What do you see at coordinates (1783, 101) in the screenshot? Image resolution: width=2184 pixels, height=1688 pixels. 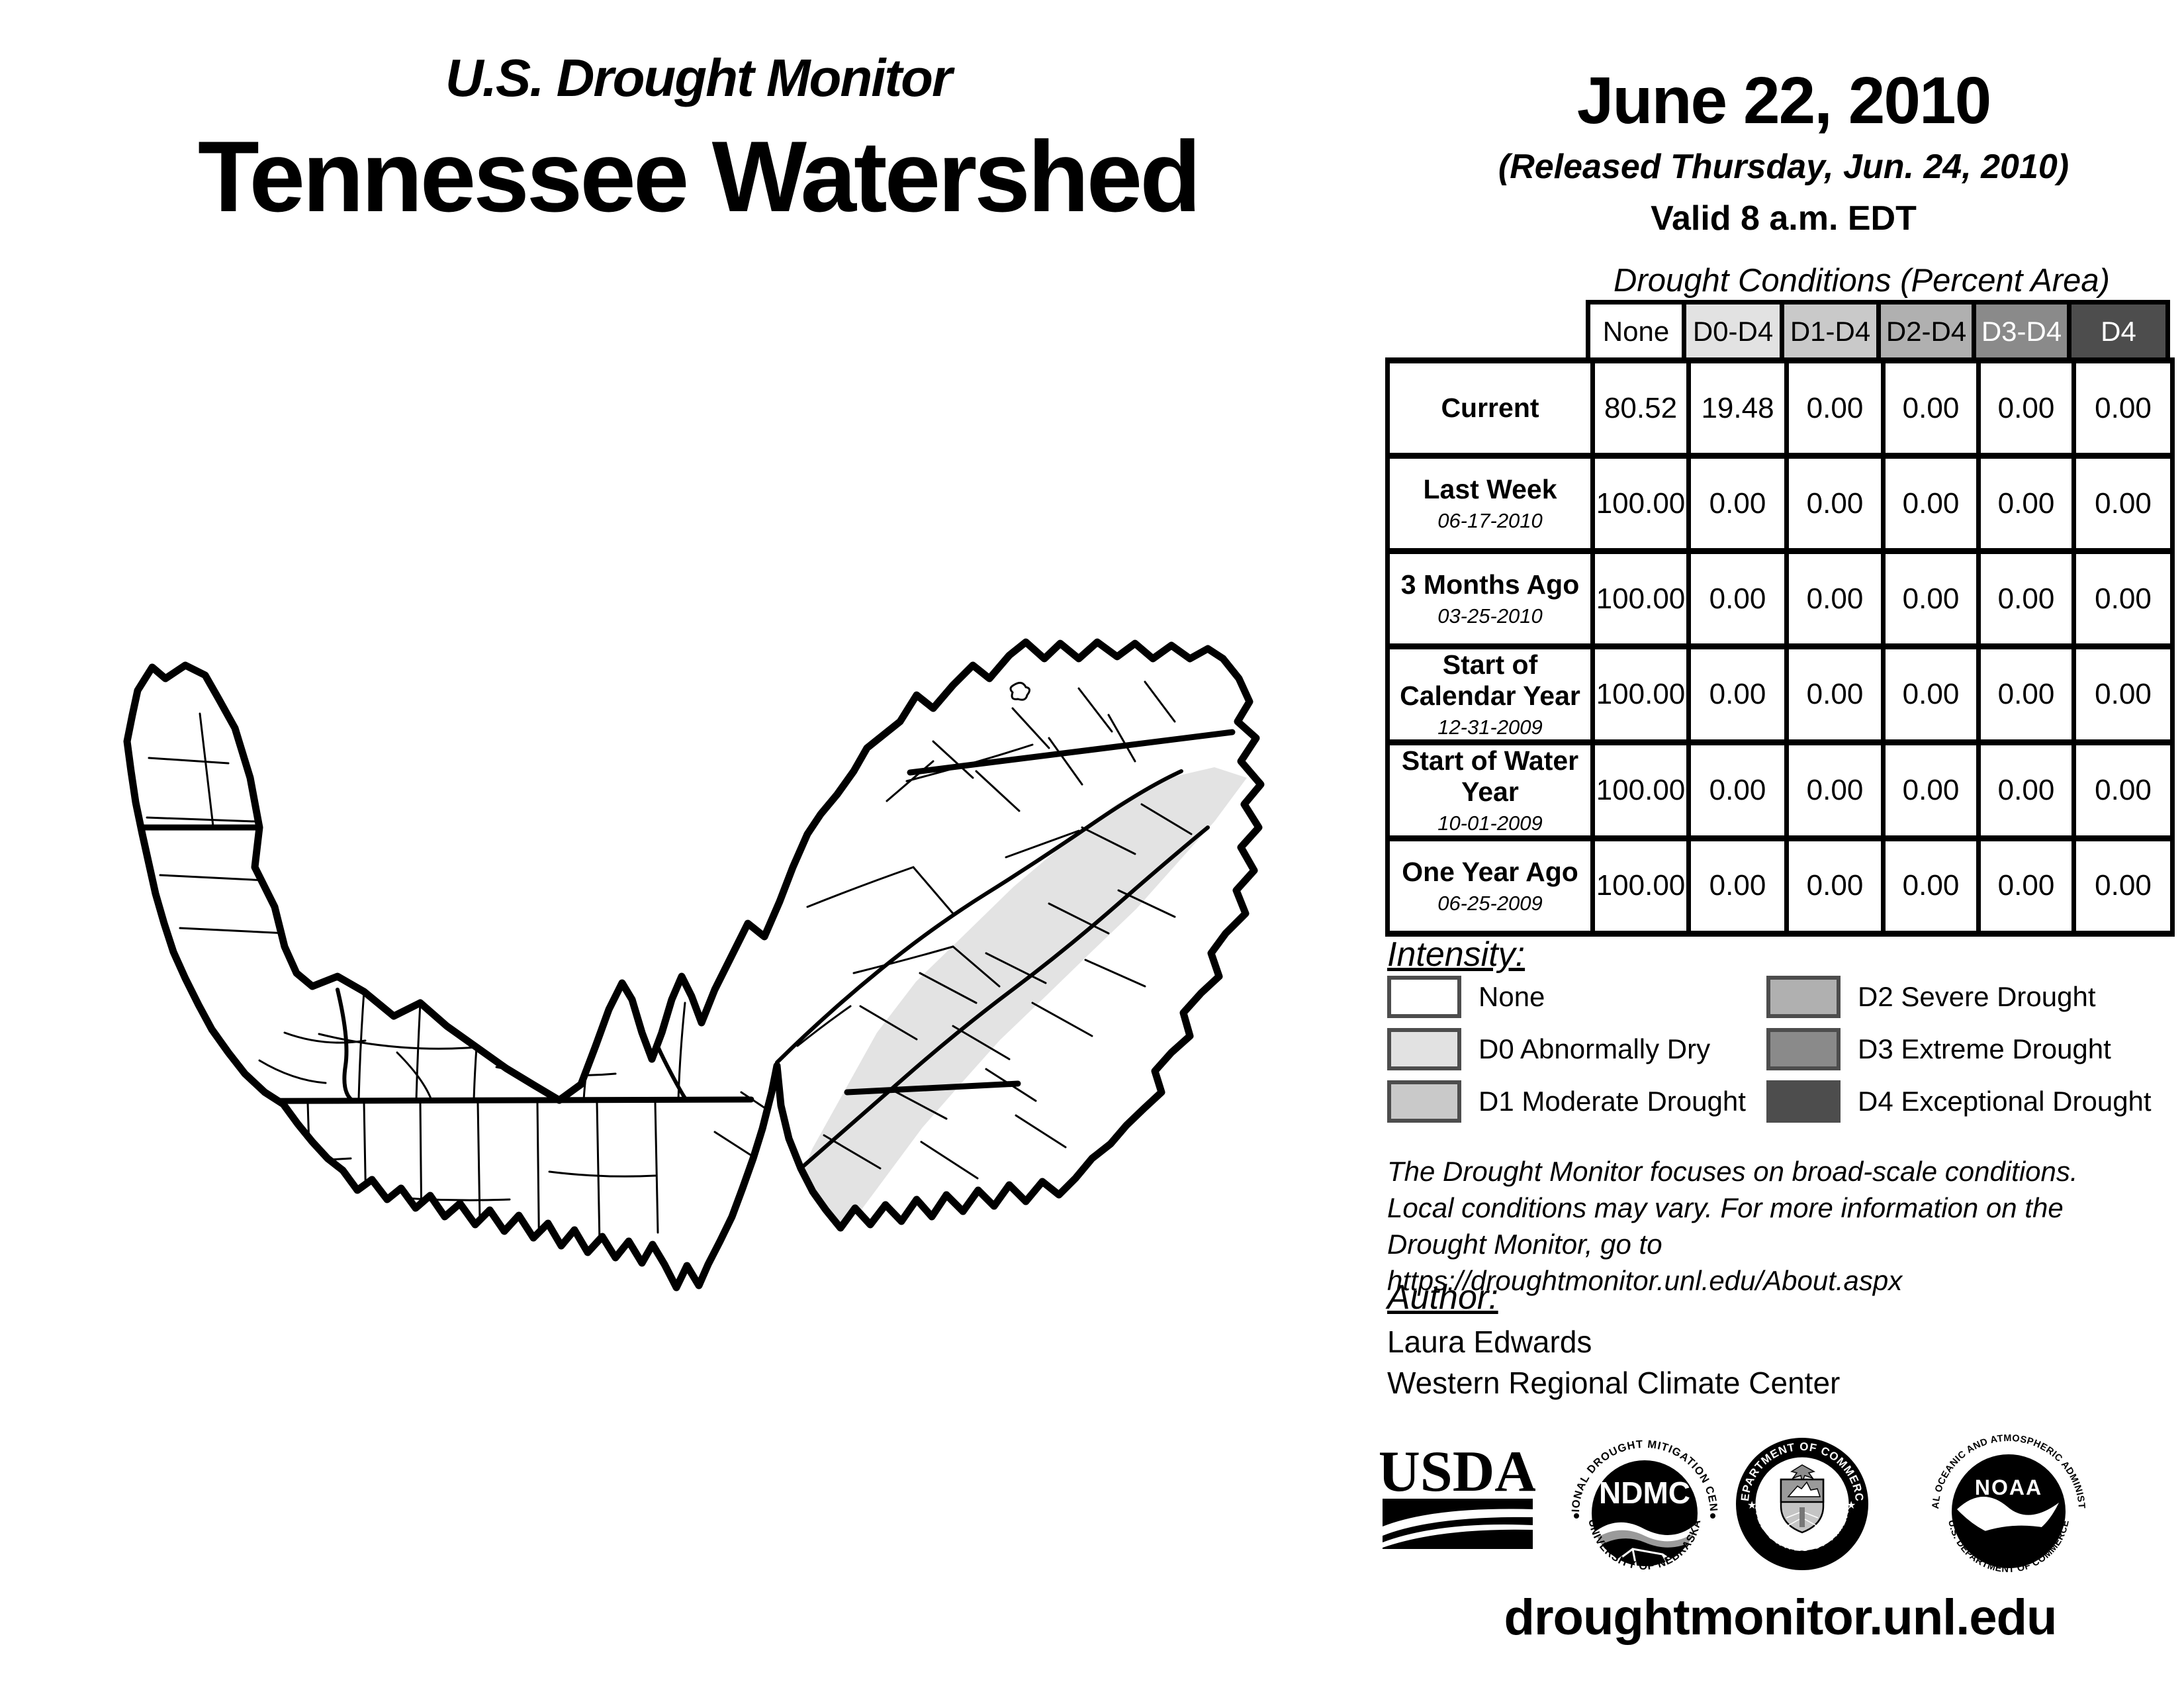 I see `map-date: June 22, 2010` at bounding box center [1783, 101].